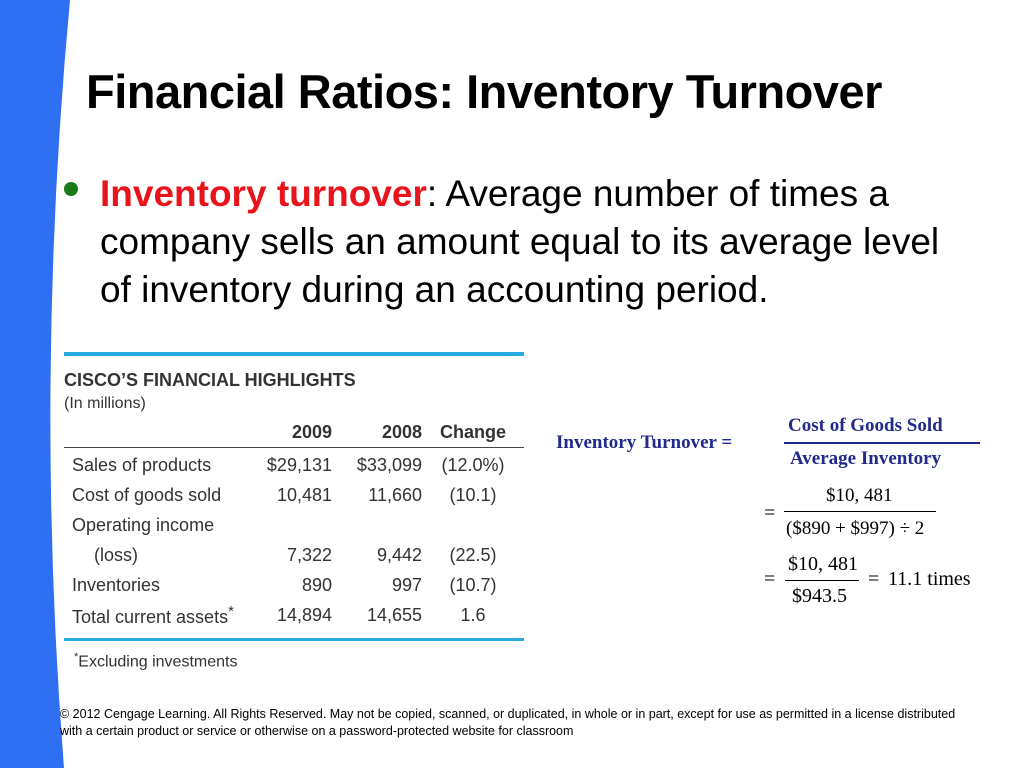  I want to click on row-value-2009: 890, so click(316, 584).